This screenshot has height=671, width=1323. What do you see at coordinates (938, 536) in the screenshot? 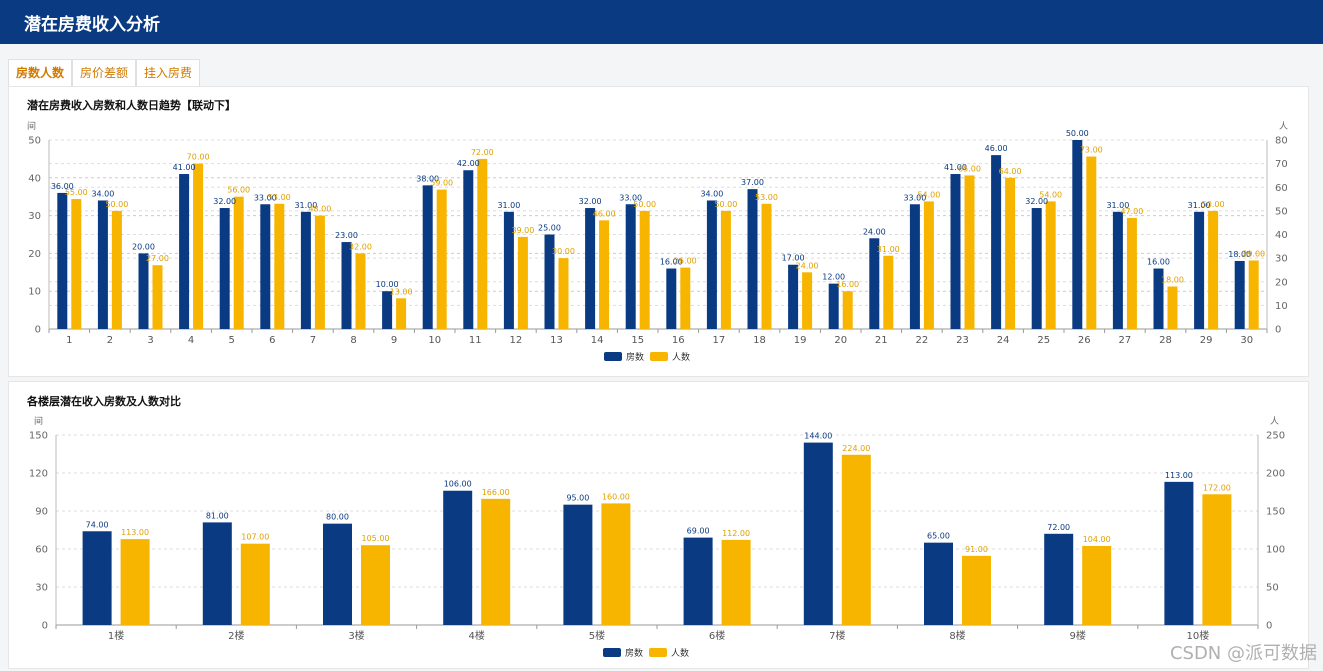
I see `data-label-rooms: 65.00` at bounding box center [938, 536].